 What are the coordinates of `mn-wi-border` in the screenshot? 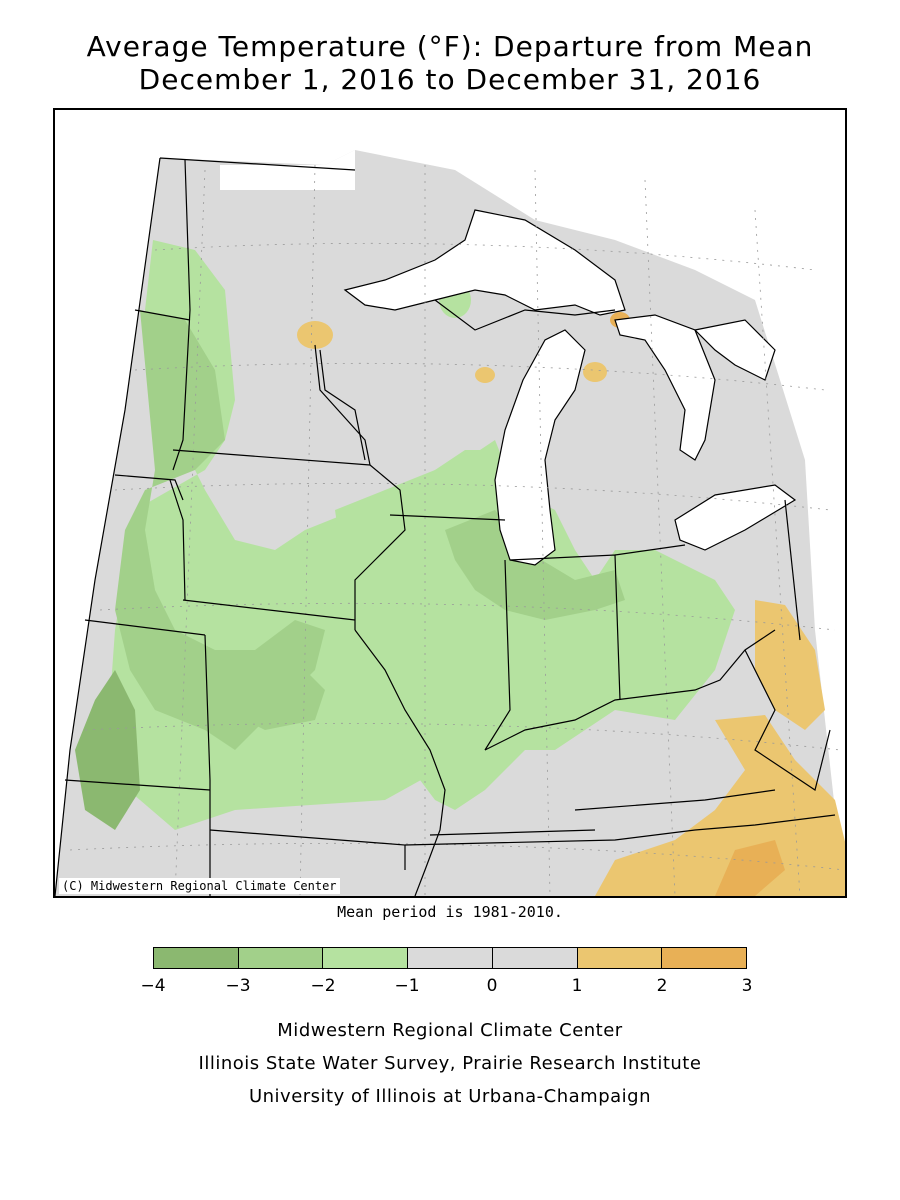 It's located at (342, 405).